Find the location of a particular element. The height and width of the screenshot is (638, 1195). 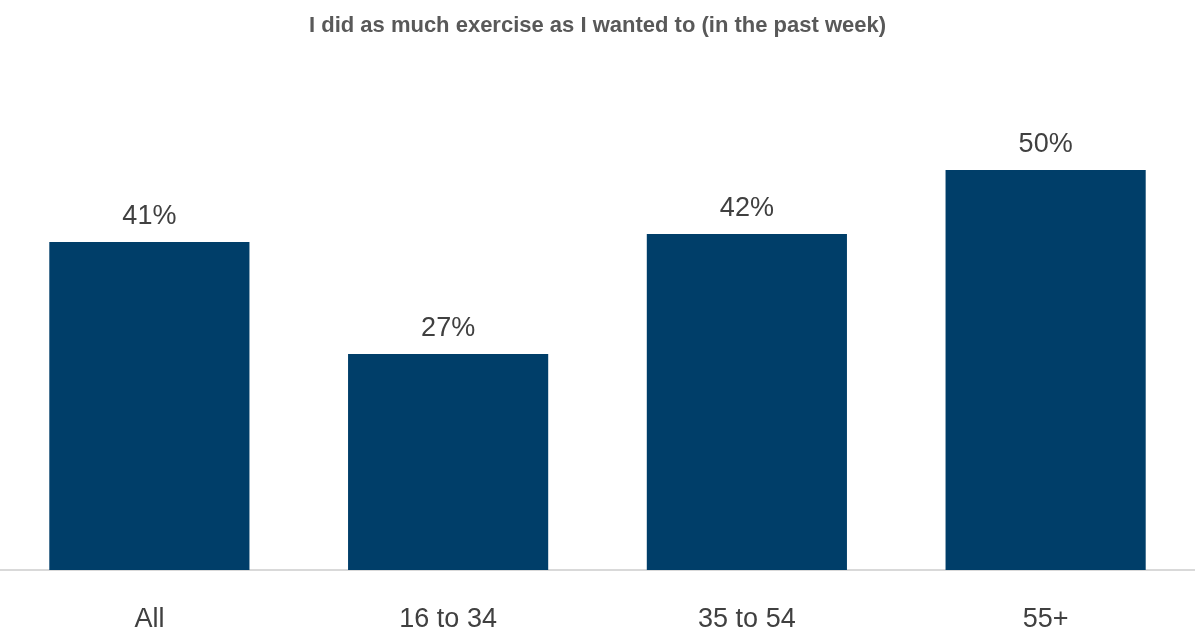

x-tick-label: 55+ is located at coordinates (1045, 617).